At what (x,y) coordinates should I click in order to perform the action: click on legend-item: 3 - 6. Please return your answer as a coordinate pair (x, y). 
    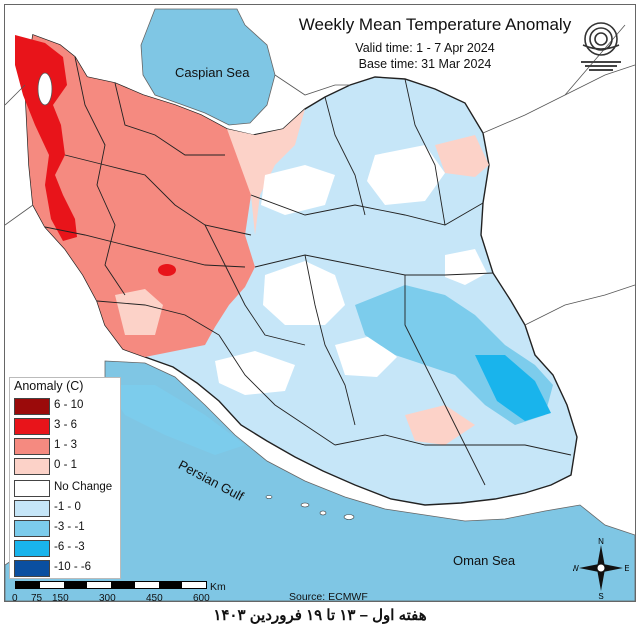
    Looking at the image, I should click on (66, 427).